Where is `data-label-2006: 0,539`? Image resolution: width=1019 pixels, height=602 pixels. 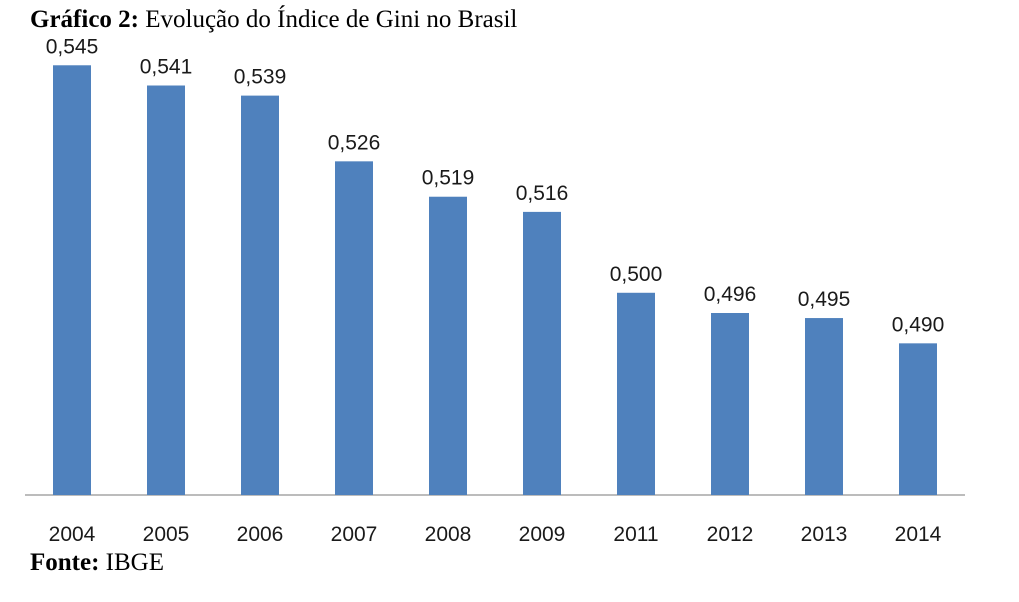
data-label-2006: 0,539 is located at coordinates (260, 77).